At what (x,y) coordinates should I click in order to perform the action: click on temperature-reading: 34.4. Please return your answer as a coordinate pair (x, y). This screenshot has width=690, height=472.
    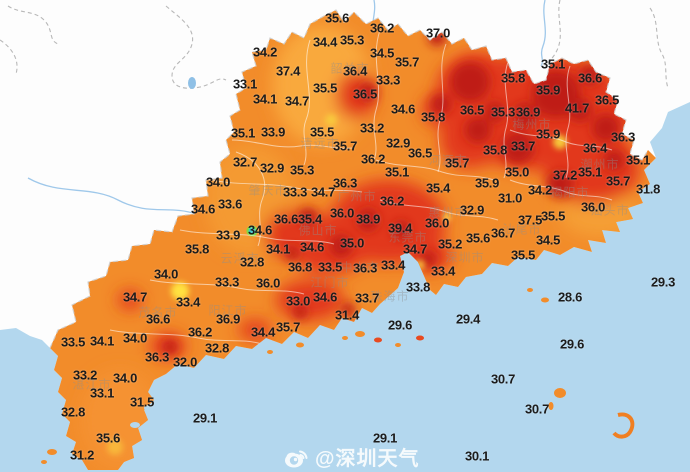
    Looking at the image, I should click on (263, 332).